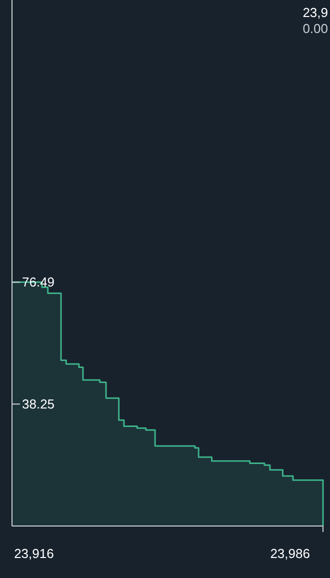 The image size is (330, 578). What do you see at coordinates (34, 553) in the screenshot?
I see `x-tick-label: 23,916` at bounding box center [34, 553].